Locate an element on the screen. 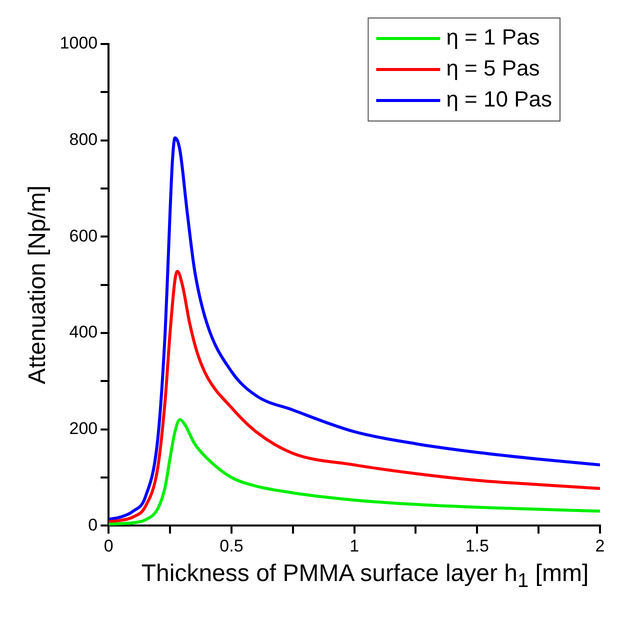 Image resolution: width=625 pixels, height=618 pixels. x-axis-title: Thickness of PMMA surface layer h$_{1}$ [mm] is located at coordinates (365, 576).